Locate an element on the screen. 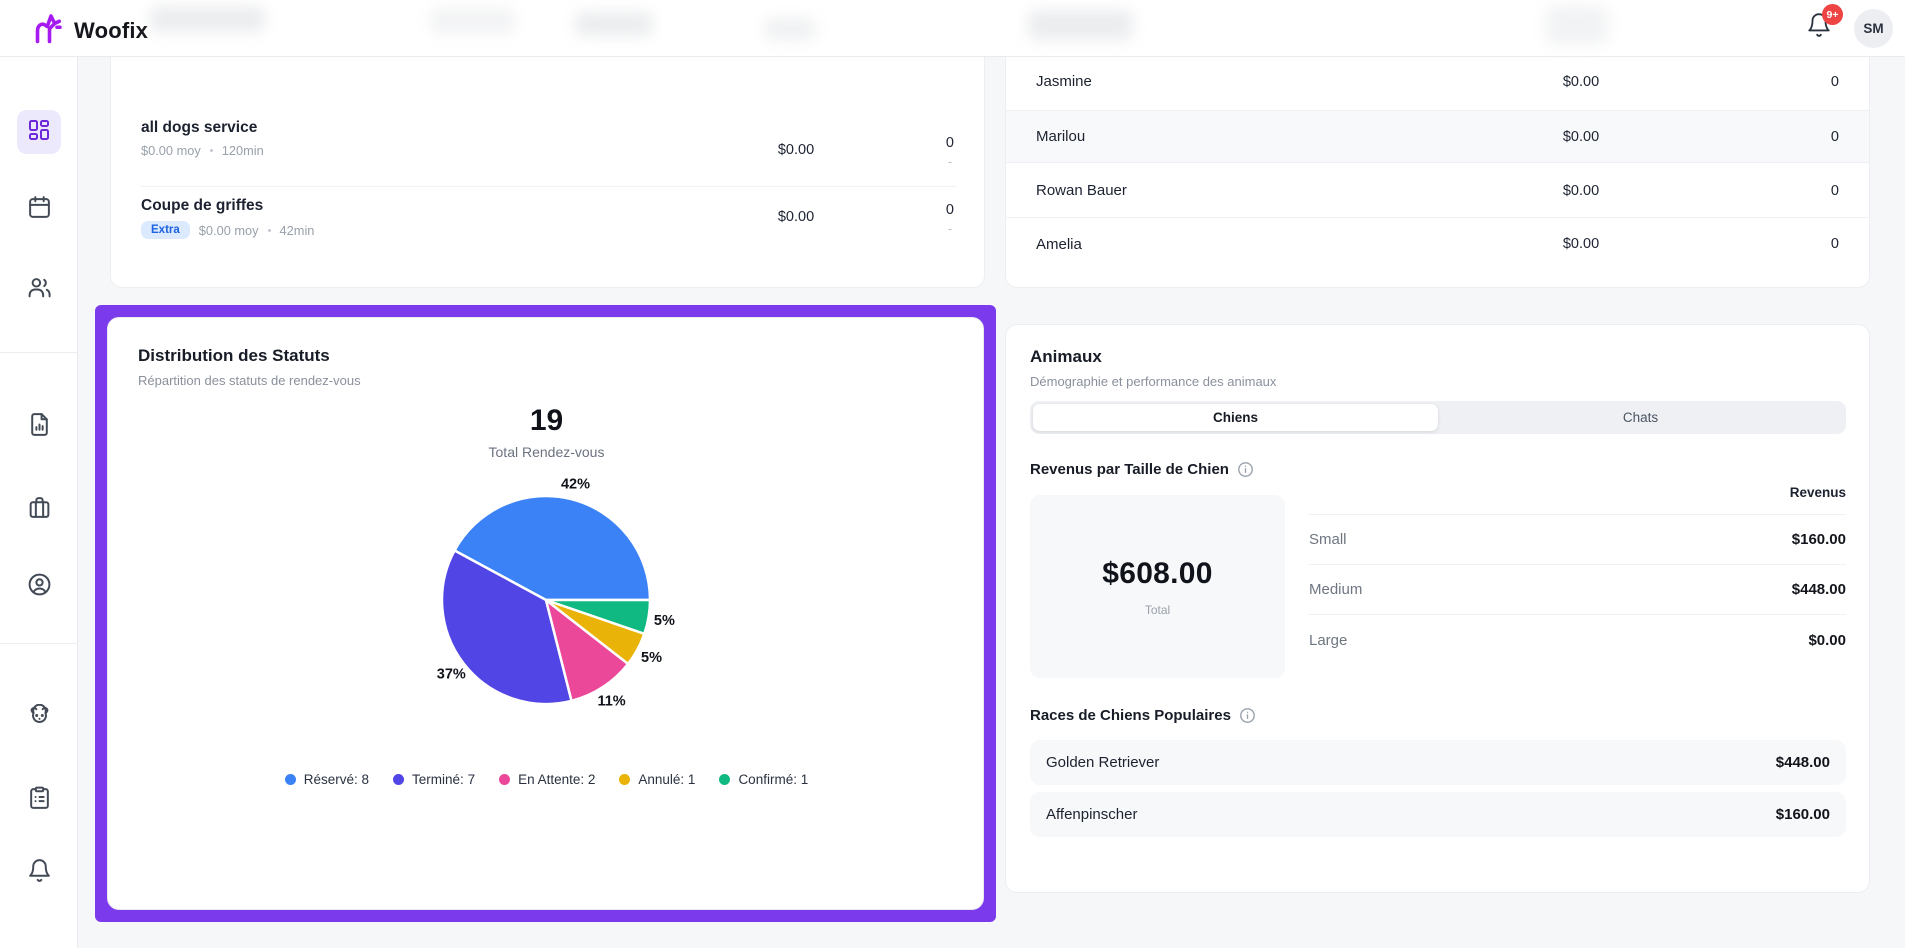  user-avatar: SM is located at coordinates (1873, 28).